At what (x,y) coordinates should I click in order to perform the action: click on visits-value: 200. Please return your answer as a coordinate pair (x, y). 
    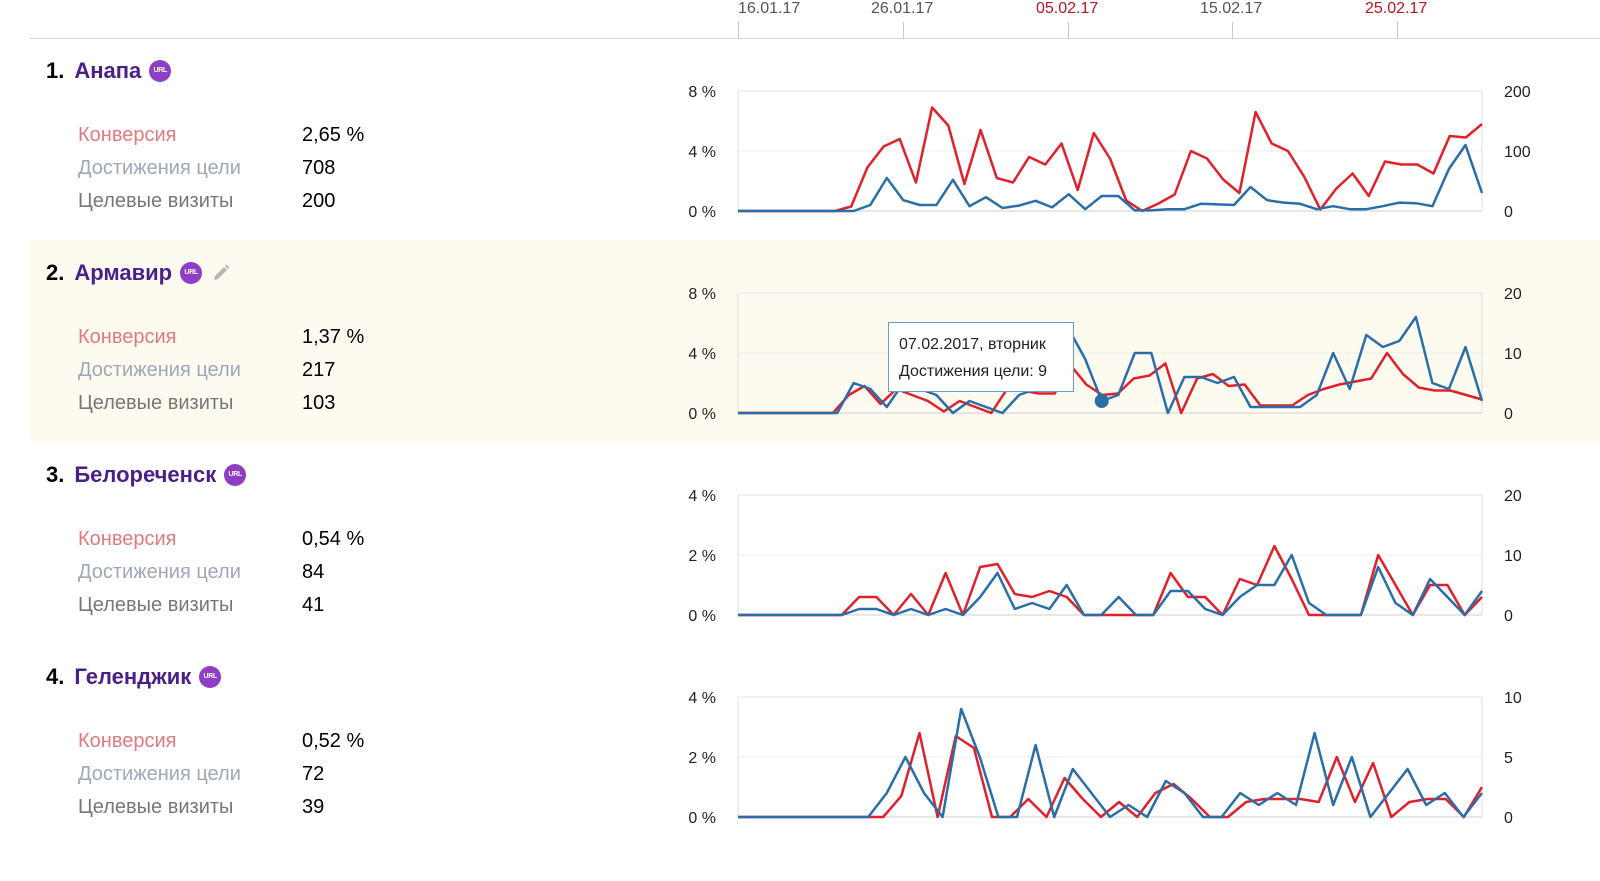
    Looking at the image, I should click on (319, 201).